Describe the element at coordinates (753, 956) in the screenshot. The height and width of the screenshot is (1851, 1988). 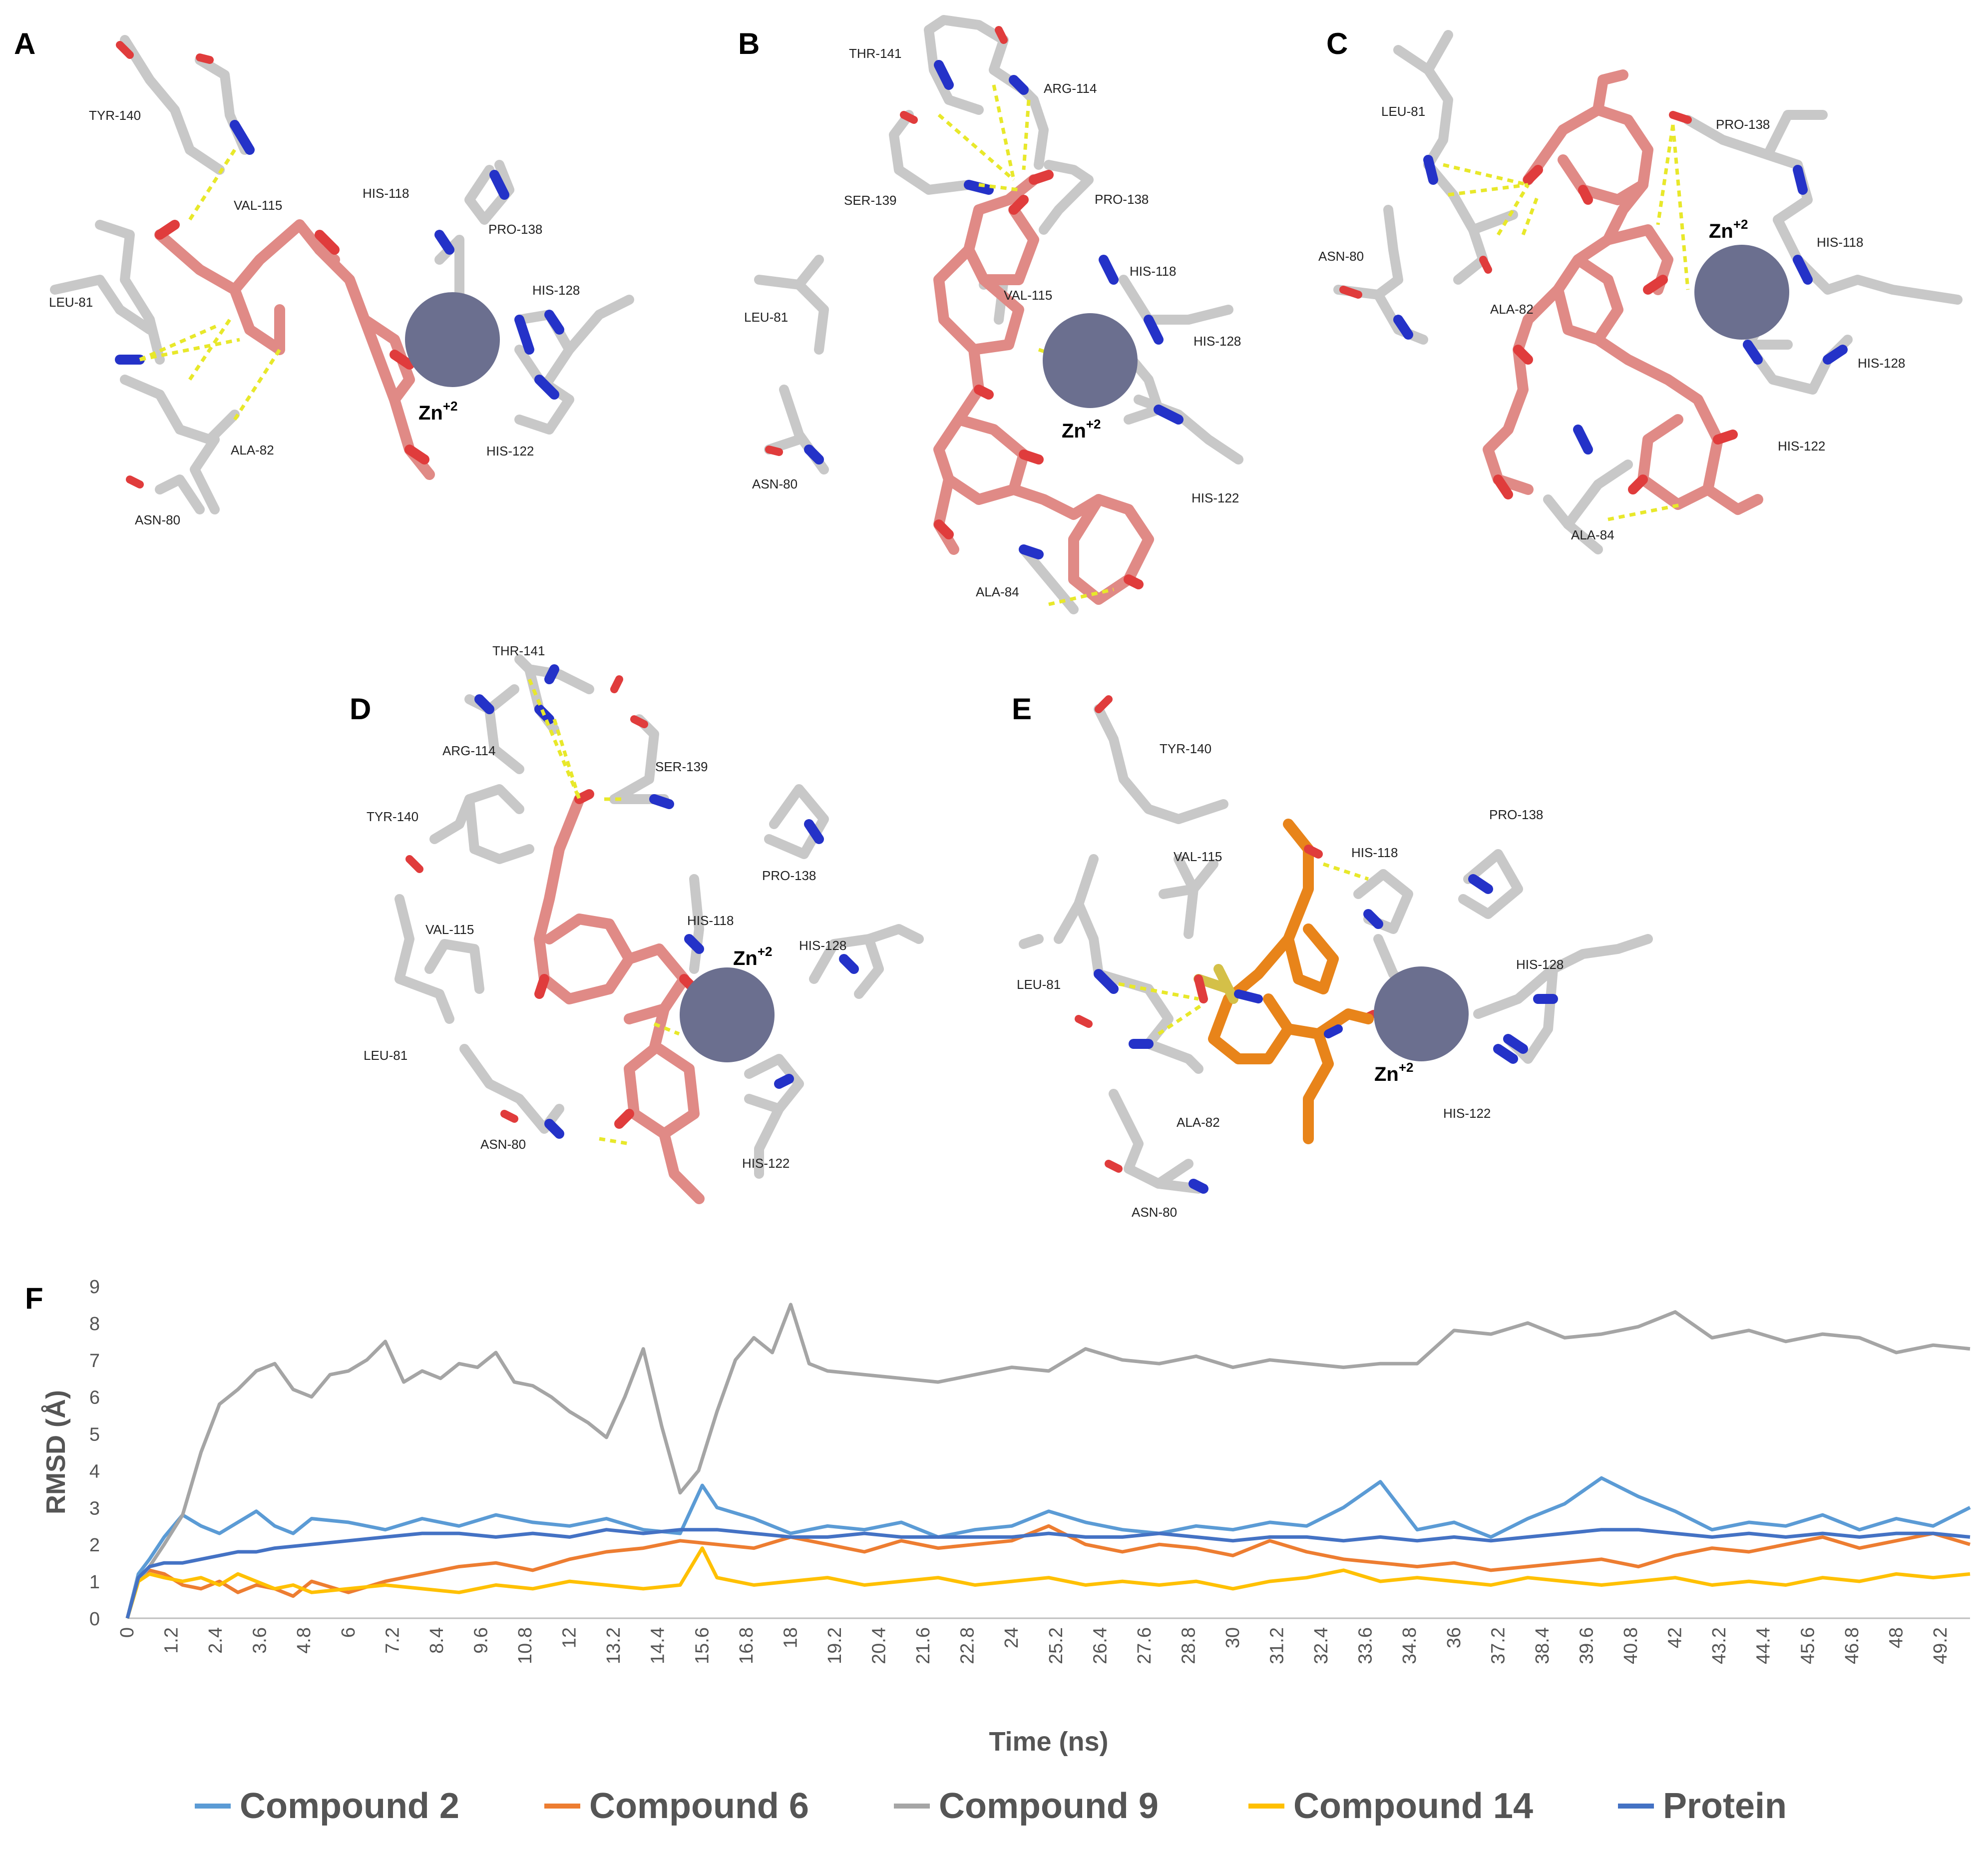
I see `zn-label-d: Zn+2` at that location.